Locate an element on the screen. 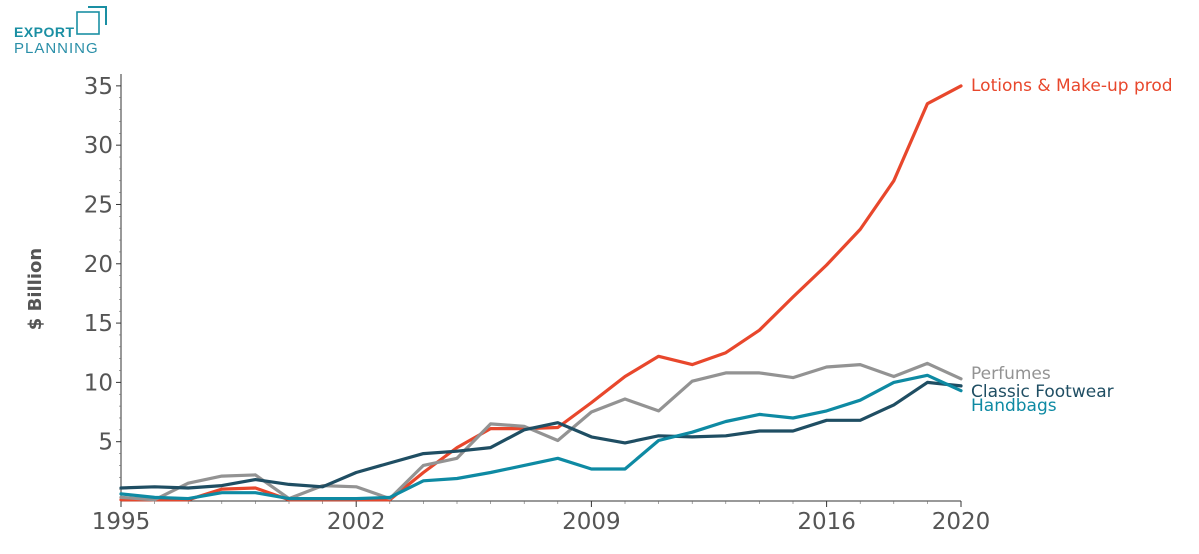 The image size is (1199, 554). series-line-classic-footwear is located at coordinates (541, 435).